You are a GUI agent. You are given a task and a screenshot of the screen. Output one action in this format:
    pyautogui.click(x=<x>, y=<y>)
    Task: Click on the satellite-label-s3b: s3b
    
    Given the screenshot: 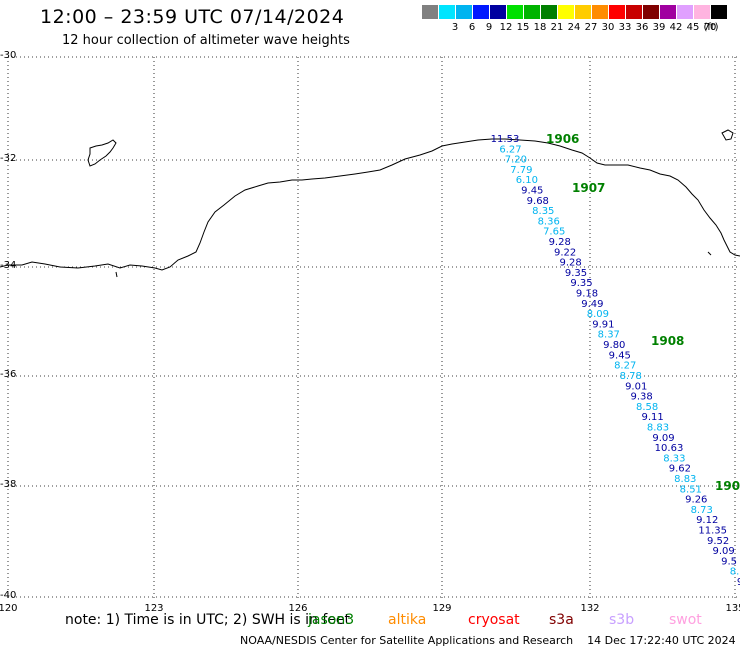 What is the action you would take?
    pyautogui.click(x=622, y=620)
    